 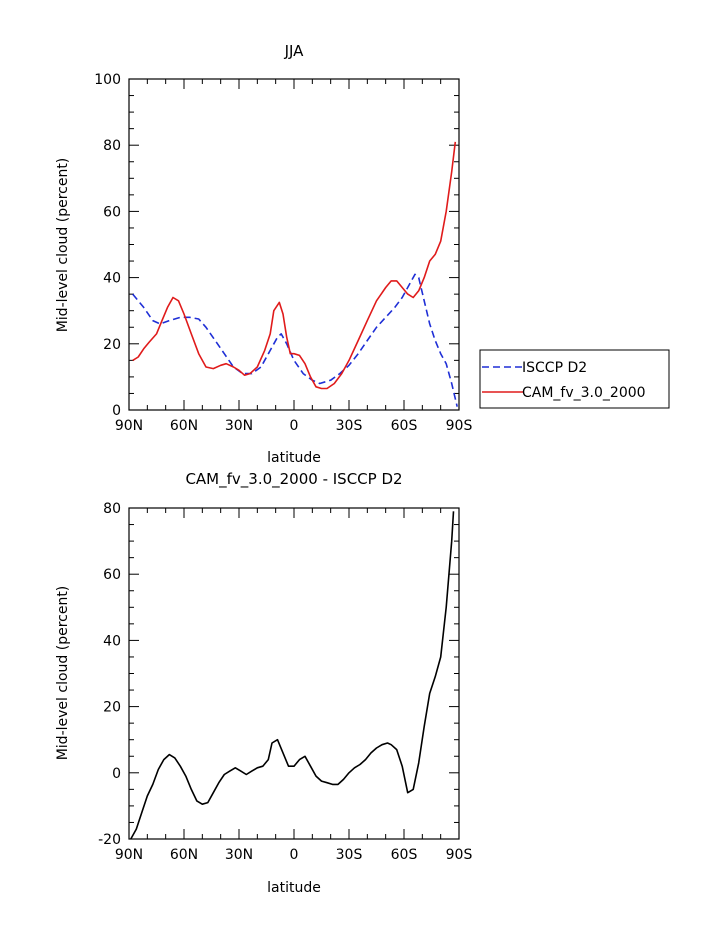 I want to click on bottom-x-tick-label: 0, so click(x=294, y=855).